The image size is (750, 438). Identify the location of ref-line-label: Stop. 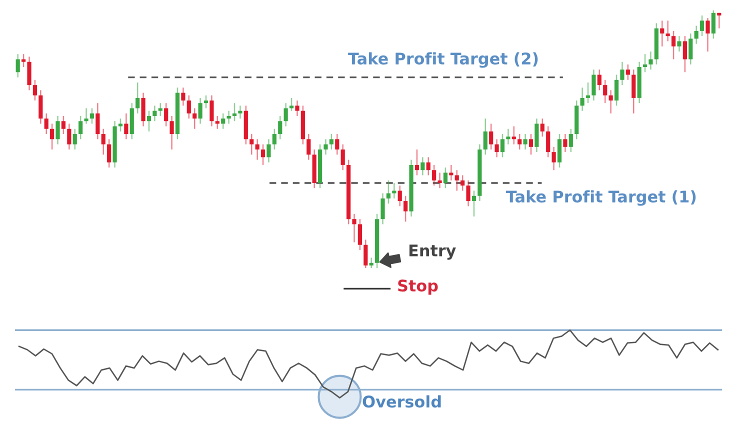
(418, 287).